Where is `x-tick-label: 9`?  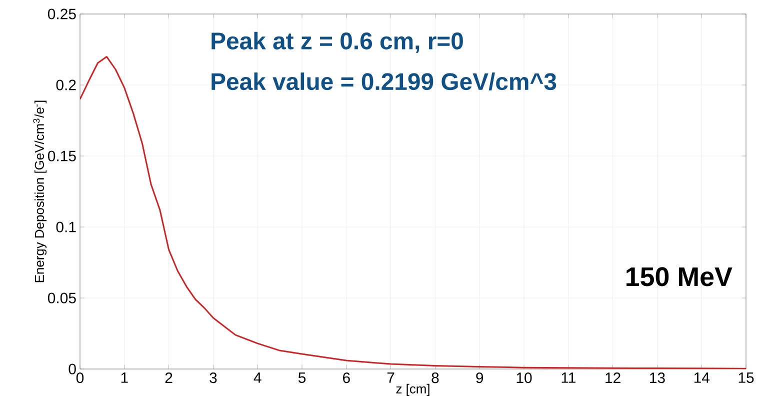 x-tick-label: 9 is located at coordinates (480, 378).